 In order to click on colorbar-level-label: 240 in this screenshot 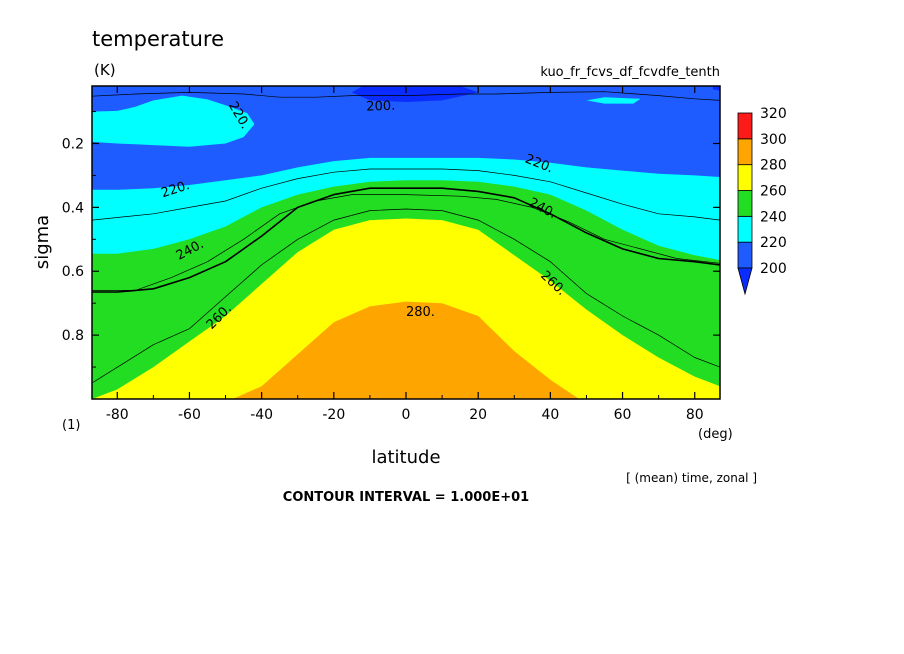, I will do `click(773, 217)`.